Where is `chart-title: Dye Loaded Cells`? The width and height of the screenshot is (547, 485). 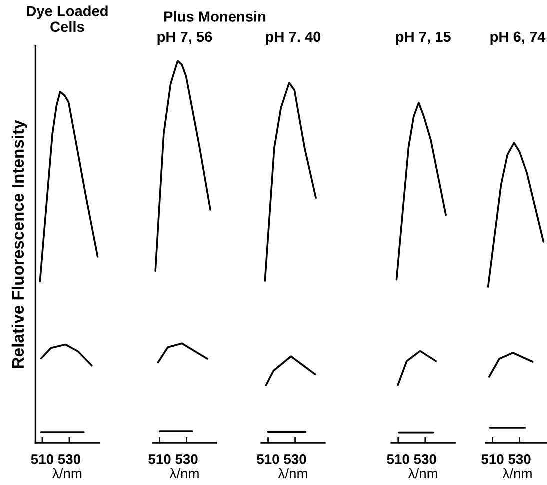 chart-title: Dye Loaded Cells is located at coordinates (67, 19).